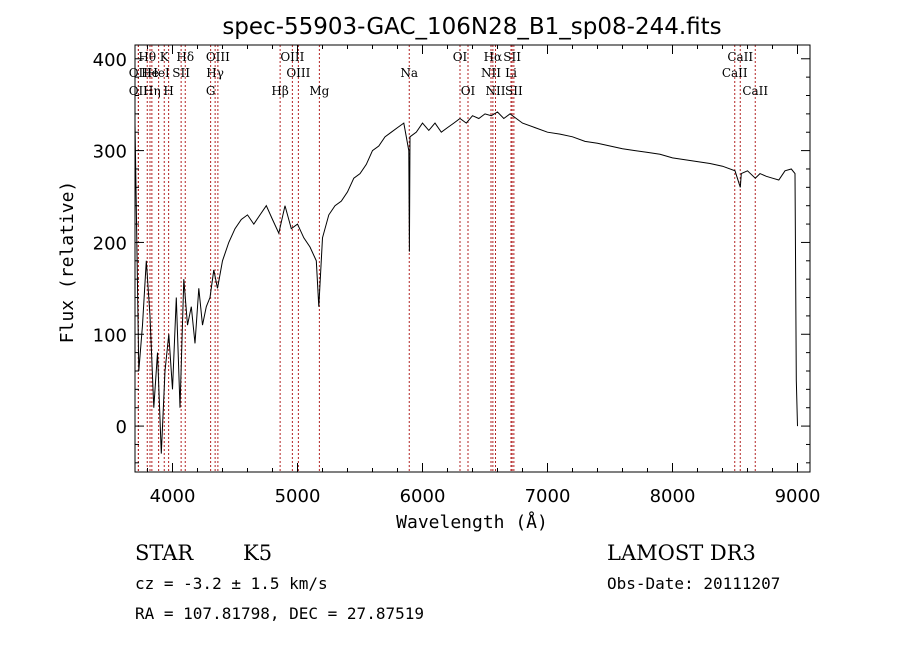 This screenshot has width=900, height=649. I want to click on spectral-line-label: Hα, so click(493, 57).